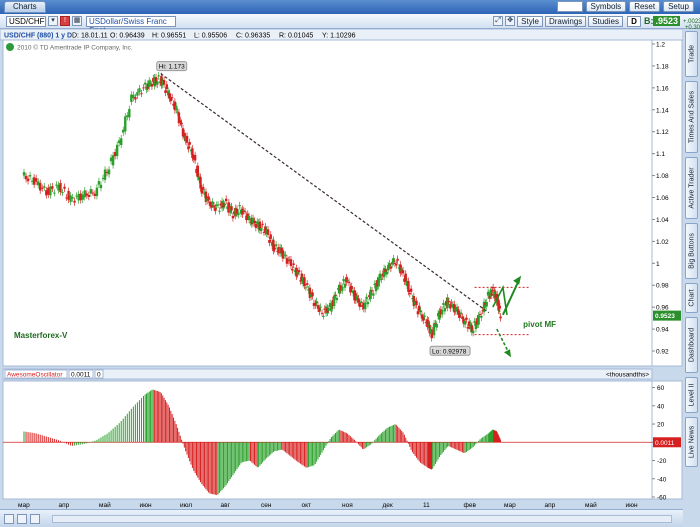  Describe the element at coordinates (632, 505) in the screenshot. I see `x-tick-label: июн` at that location.